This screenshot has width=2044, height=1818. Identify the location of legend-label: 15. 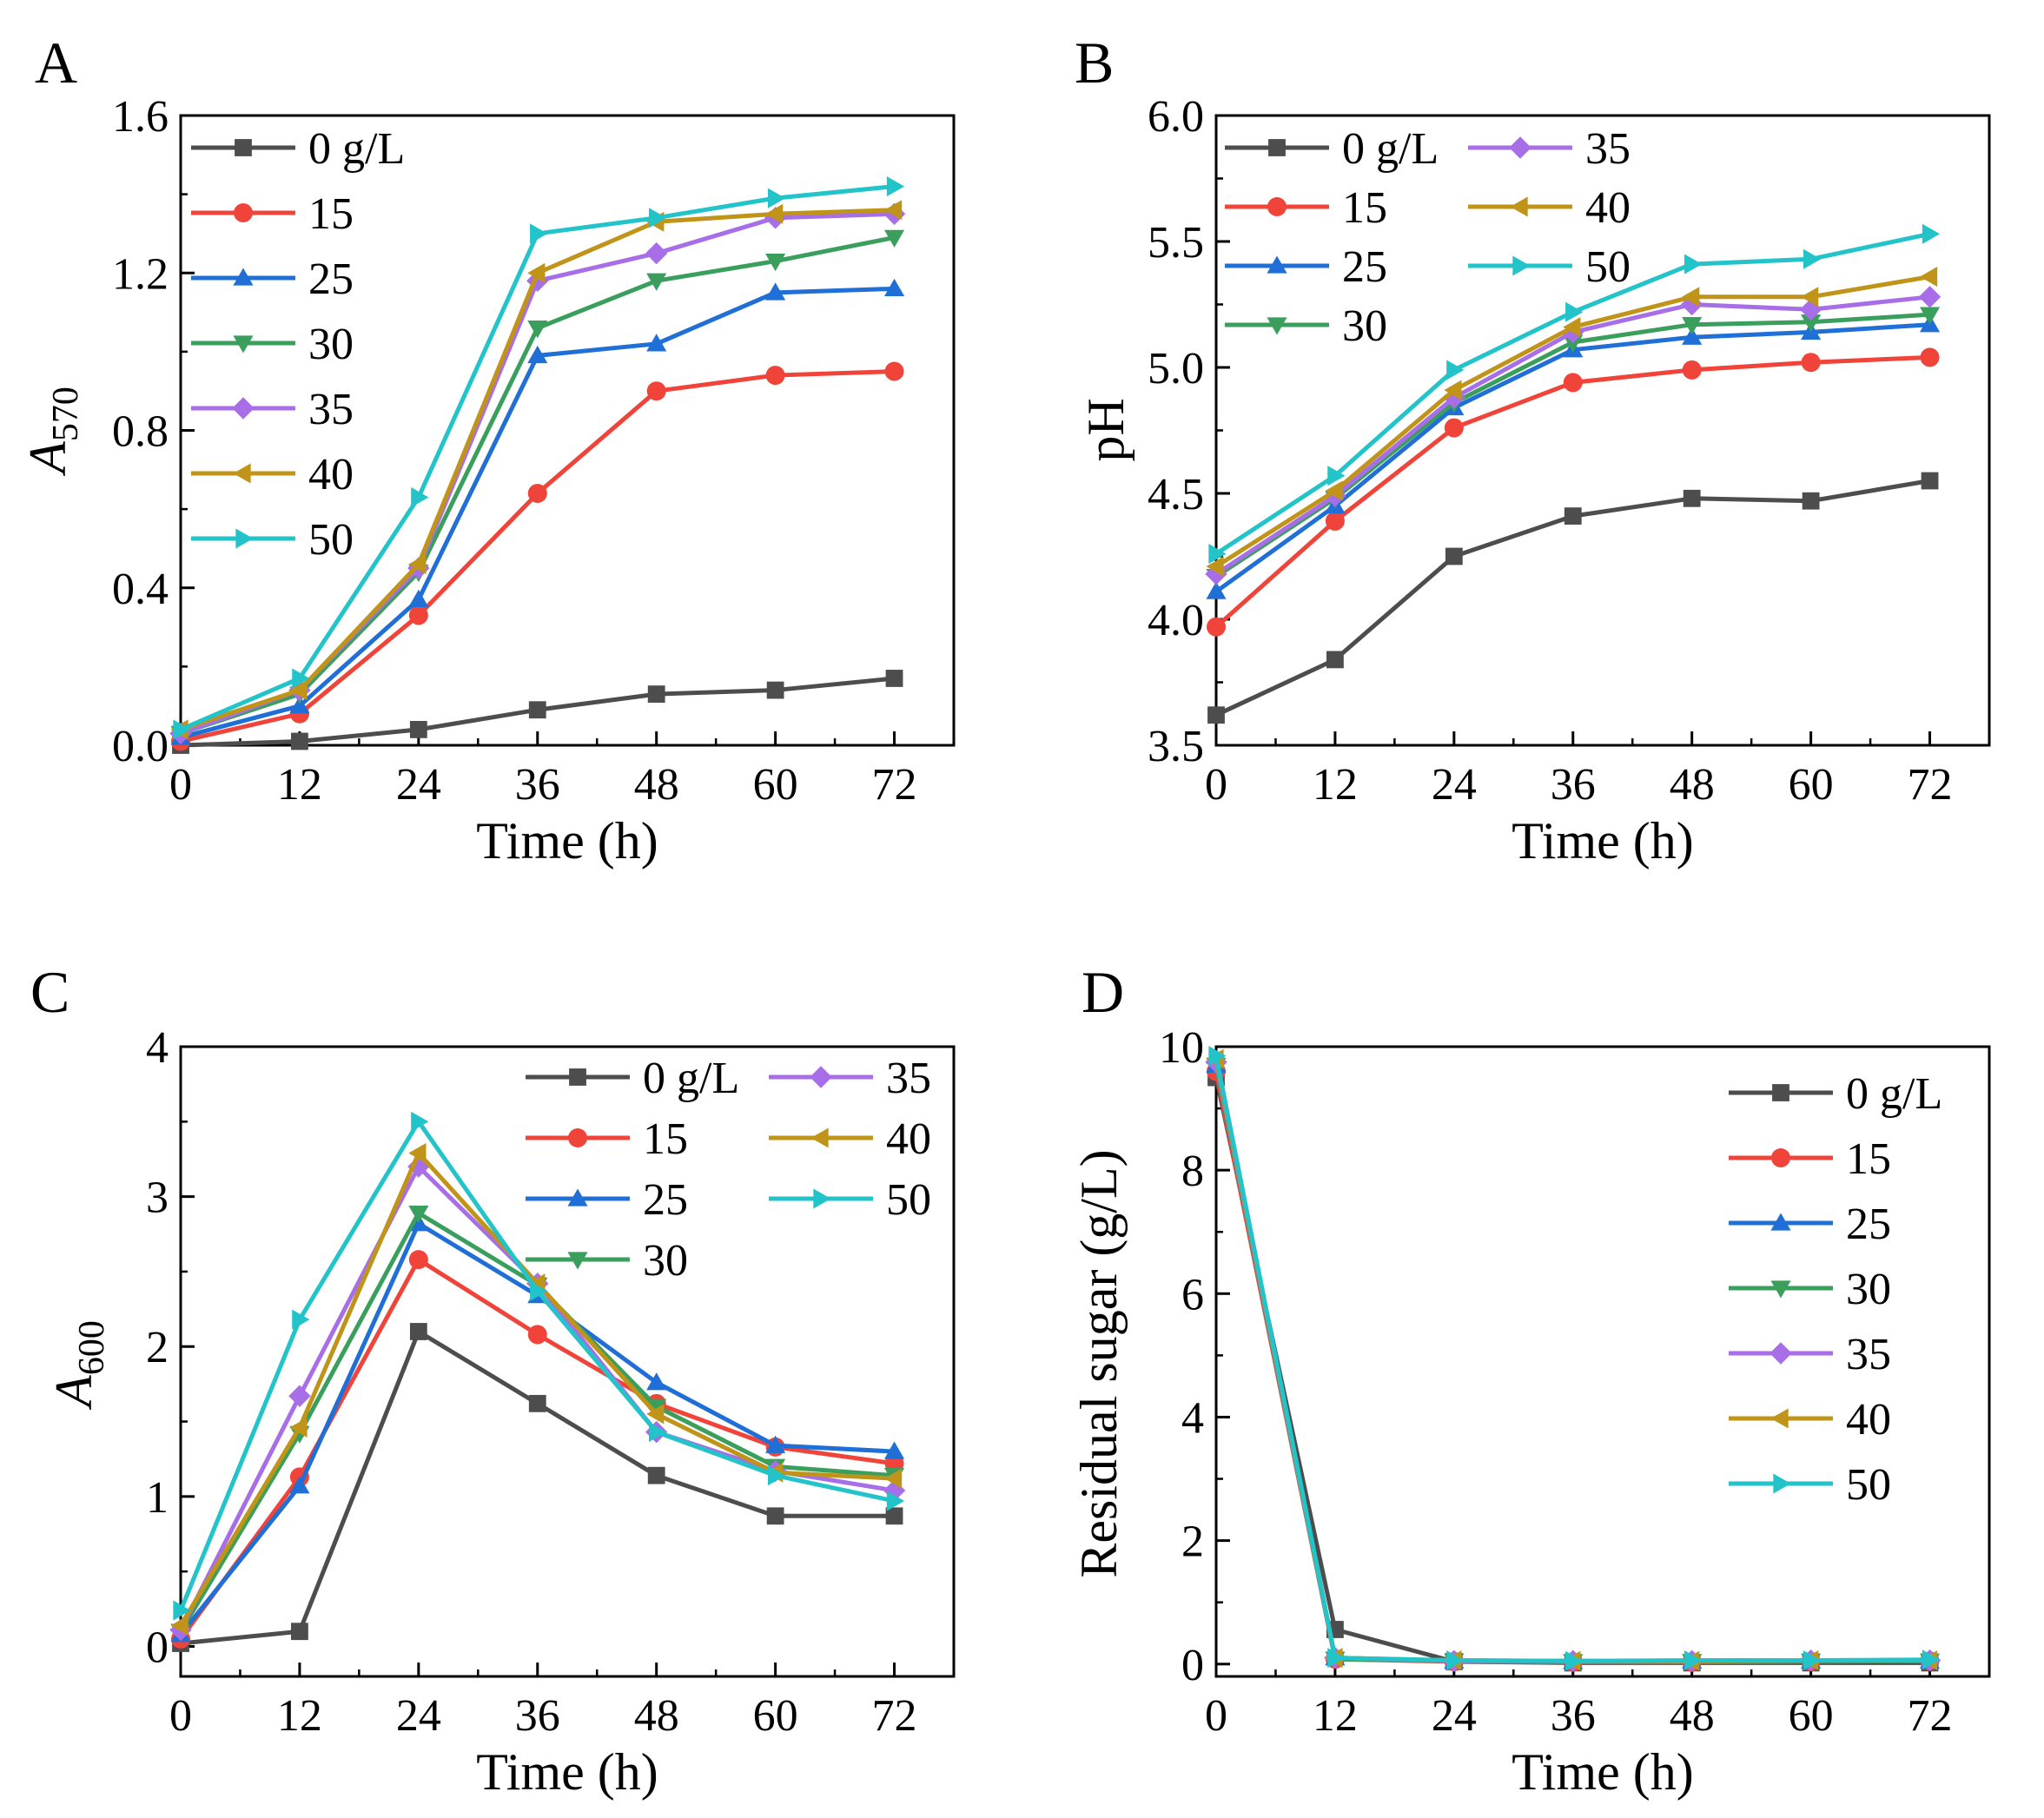
(1364, 208).